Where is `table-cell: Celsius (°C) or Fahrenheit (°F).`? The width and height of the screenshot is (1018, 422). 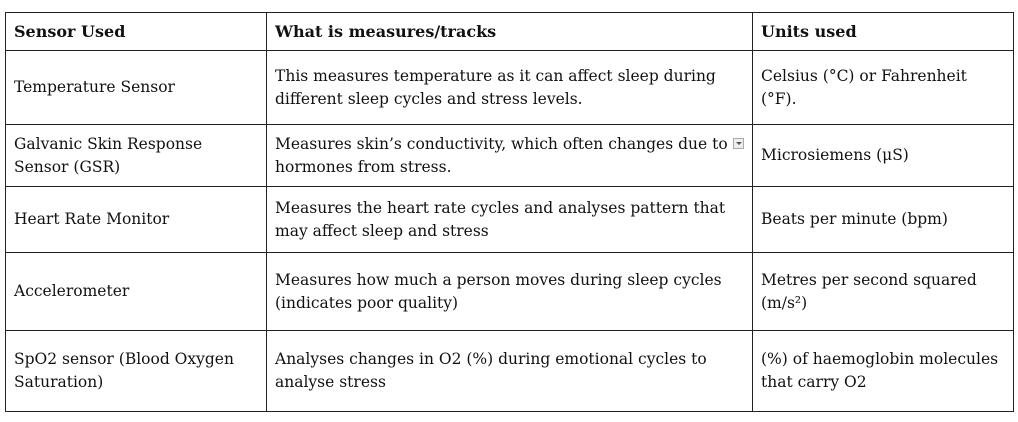
table-cell: Celsius (°C) or Fahrenheit (°F). is located at coordinates (883, 87).